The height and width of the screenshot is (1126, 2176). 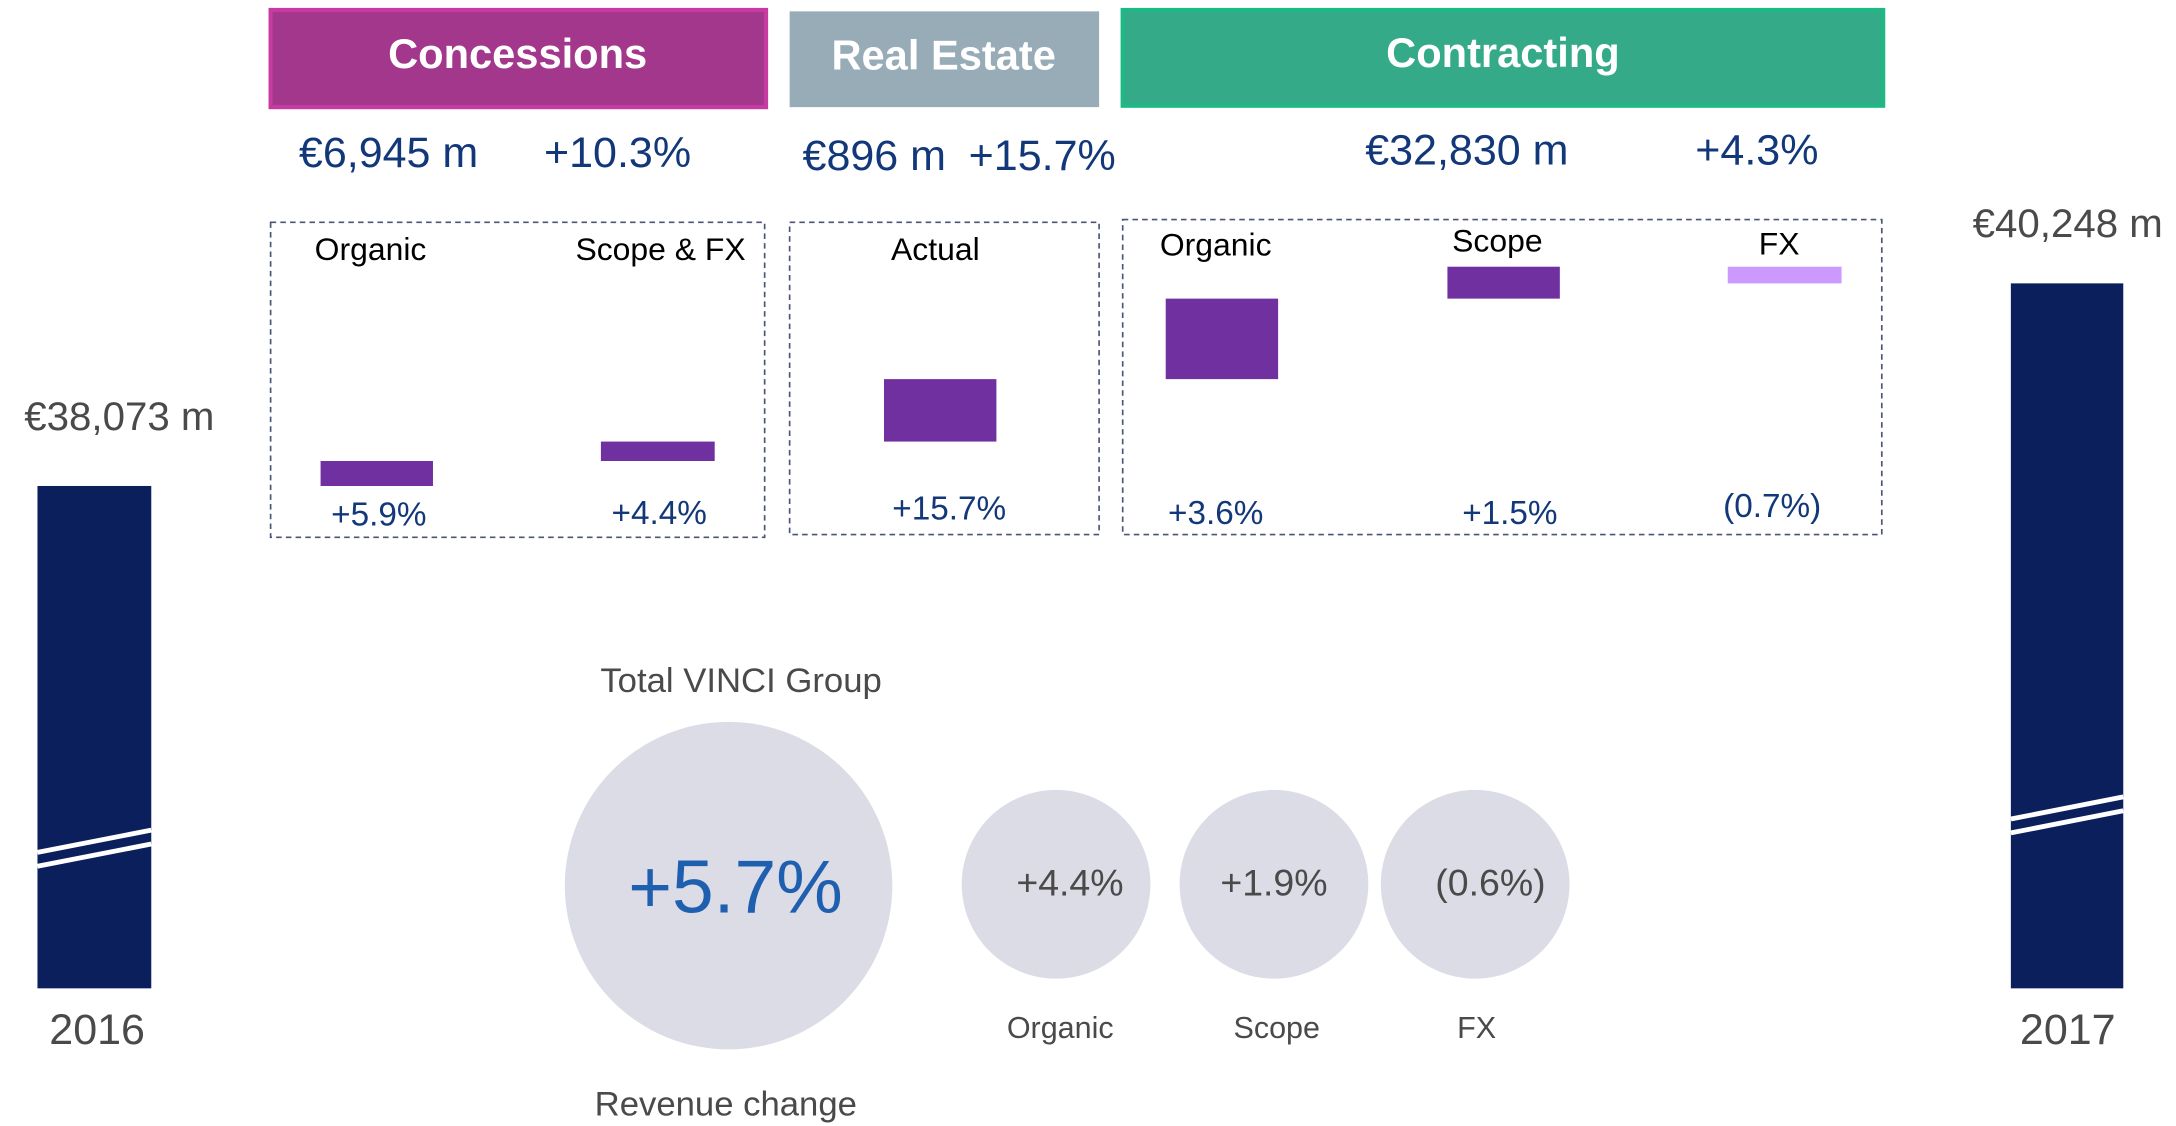 I want to click on segment-change: +10.3%, so click(x=617, y=153).